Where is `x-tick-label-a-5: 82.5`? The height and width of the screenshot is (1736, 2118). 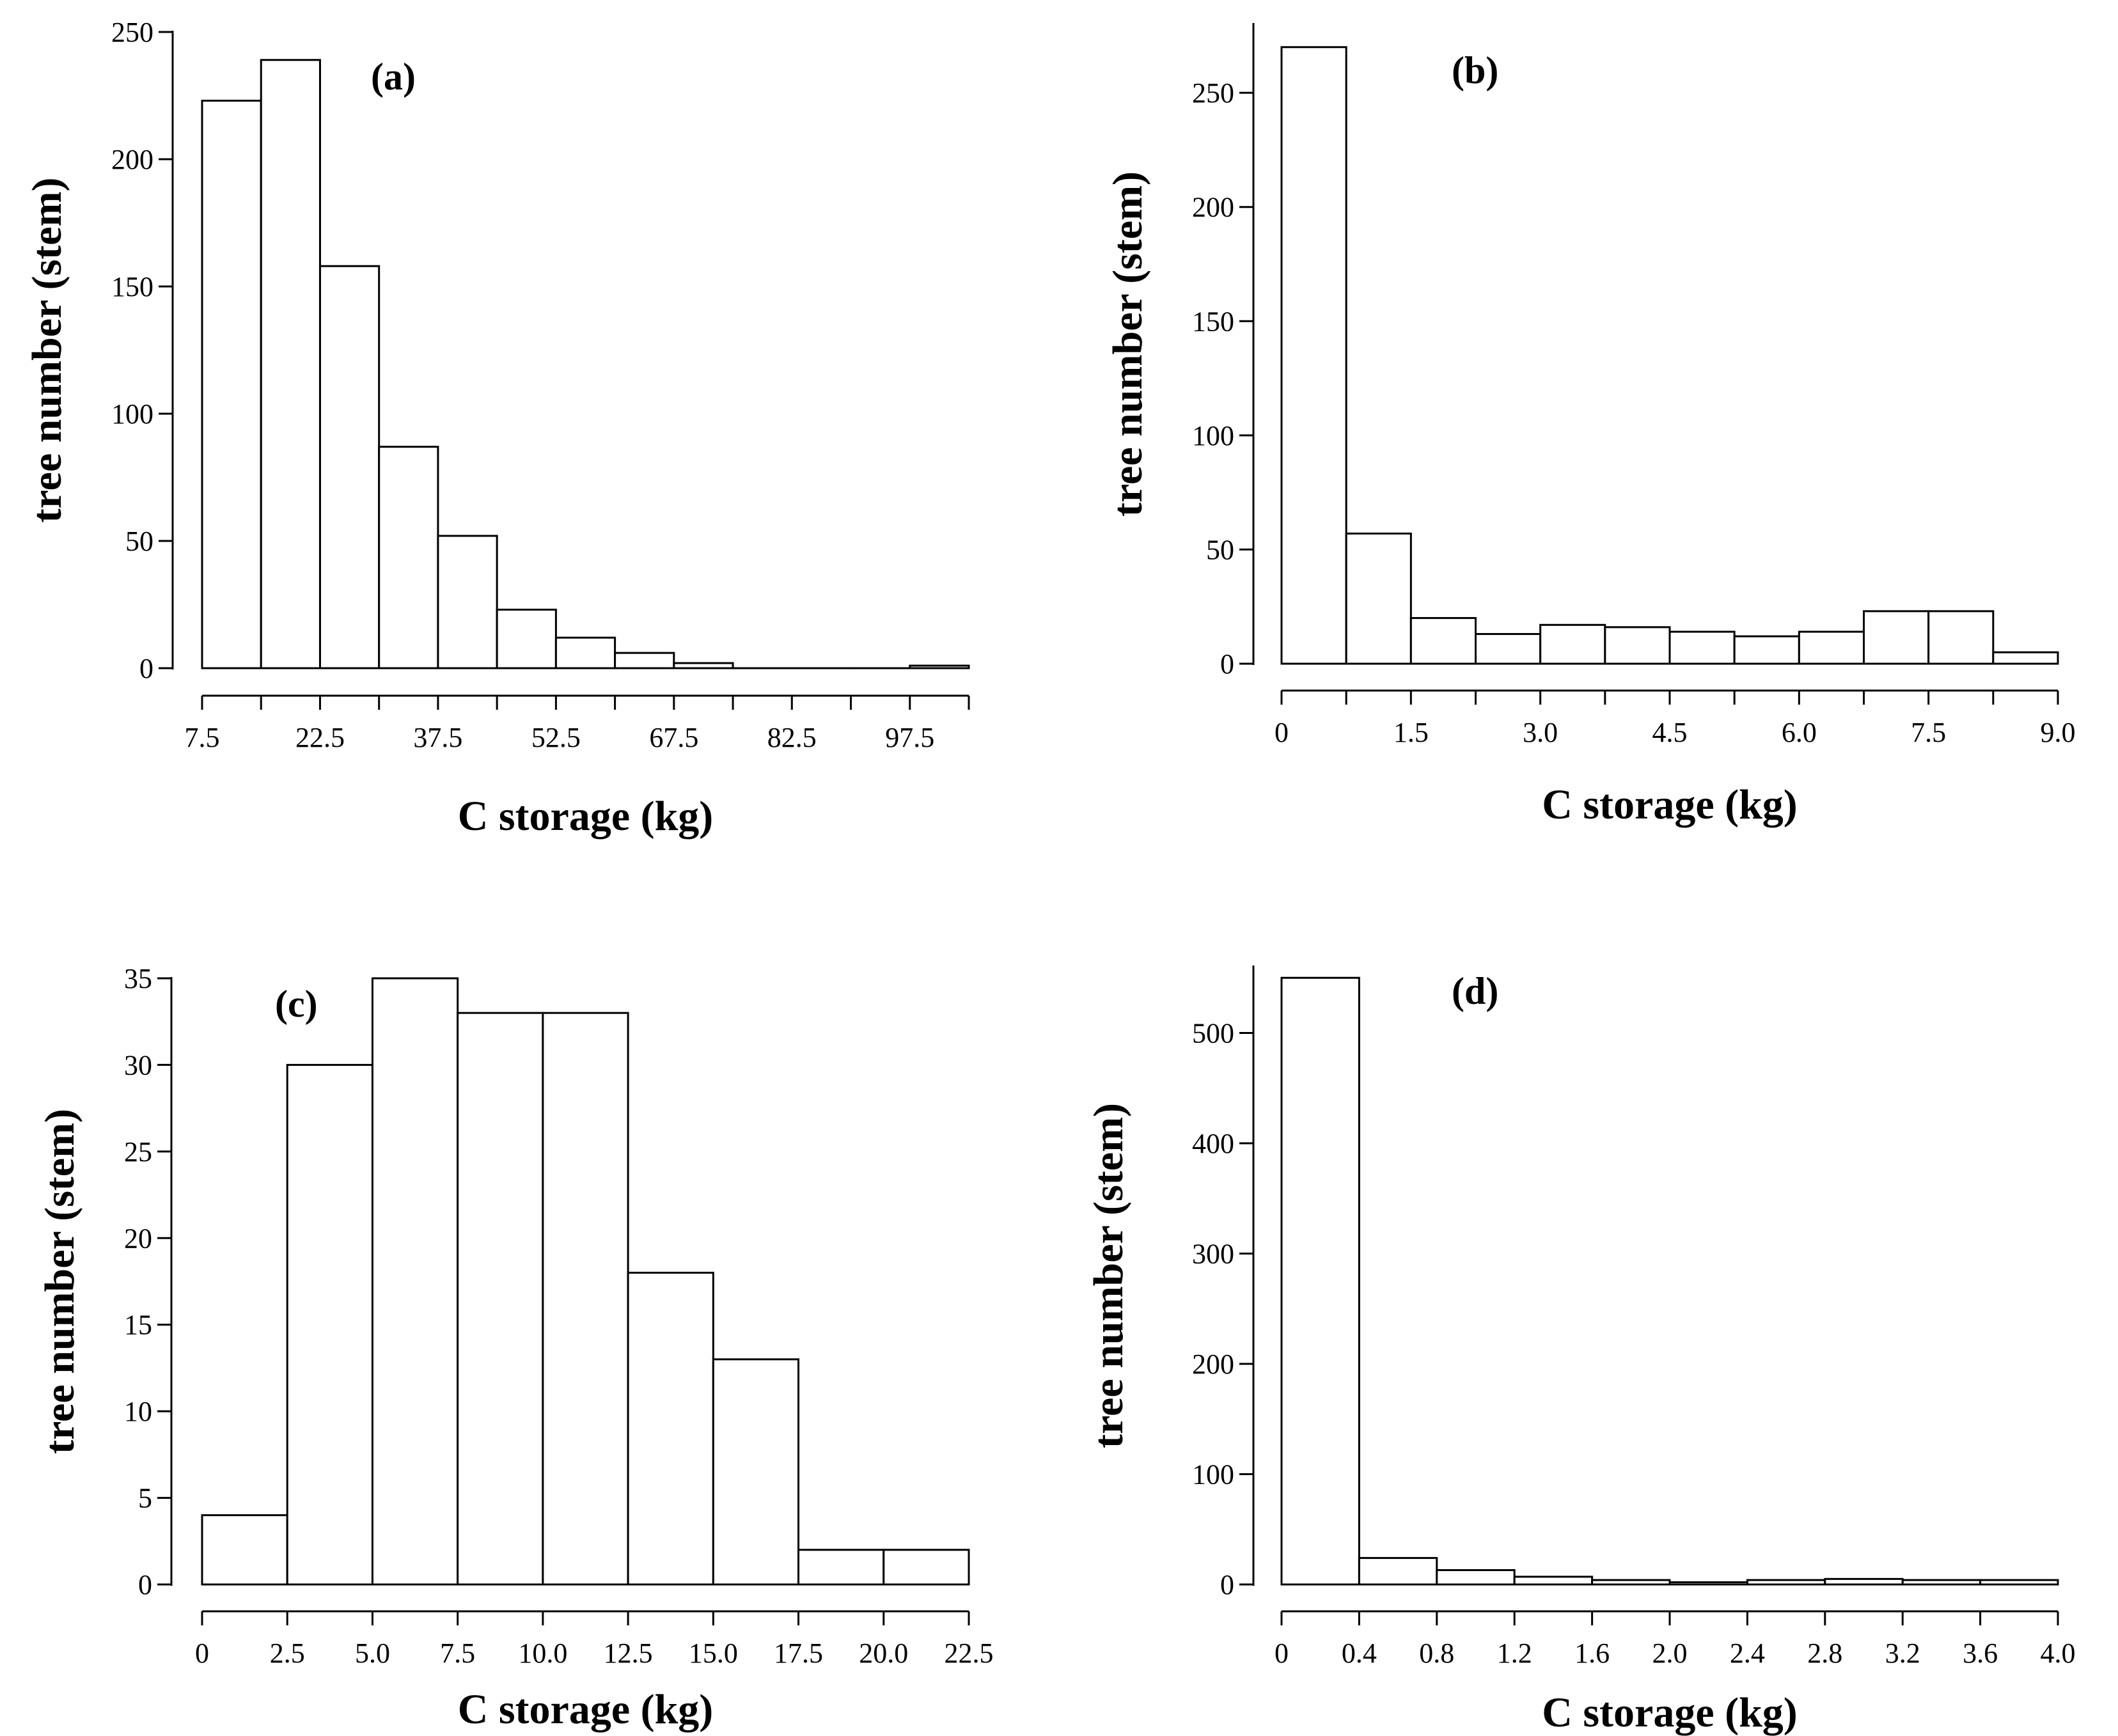
x-tick-label-a-5: 82.5 is located at coordinates (792, 737).